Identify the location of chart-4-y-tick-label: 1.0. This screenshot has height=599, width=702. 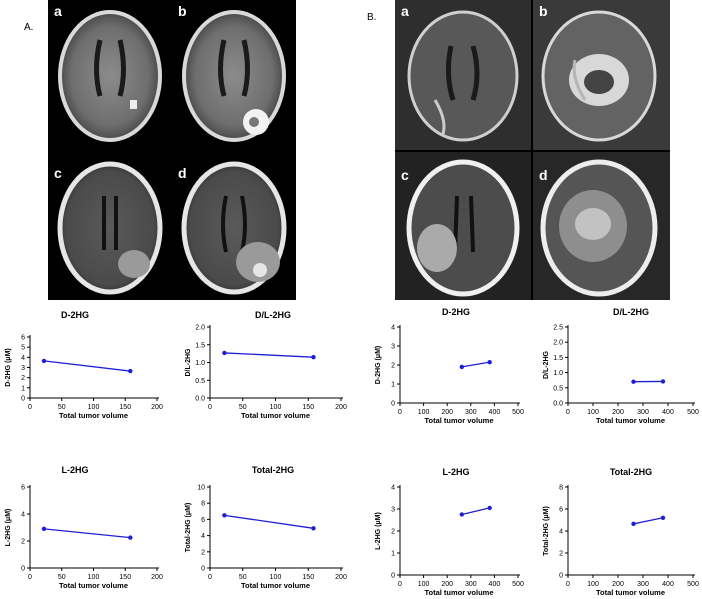
(558, 373).